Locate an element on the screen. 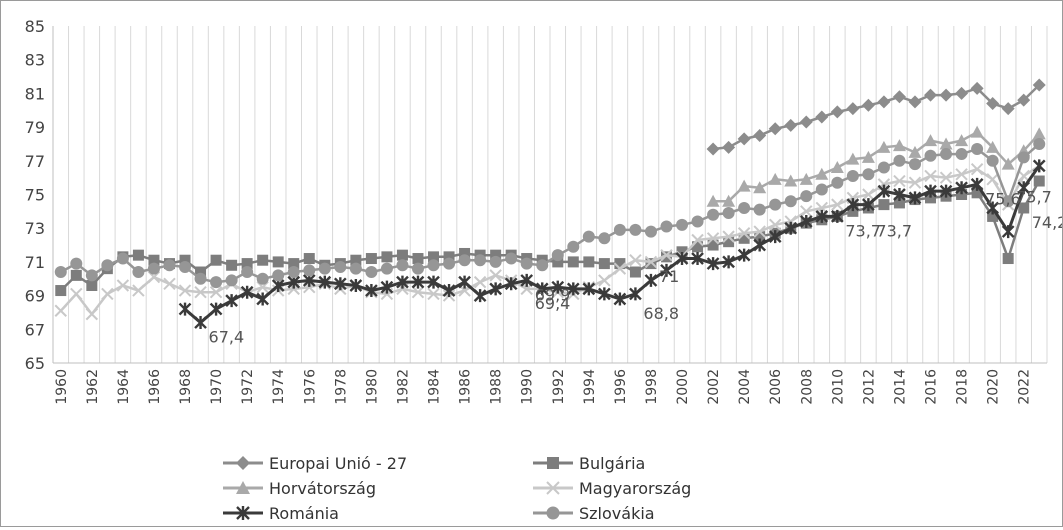 The height and width of the screenshot is (530, 1063). x-tick-label: 1996 is located at coordinates (621, 387).